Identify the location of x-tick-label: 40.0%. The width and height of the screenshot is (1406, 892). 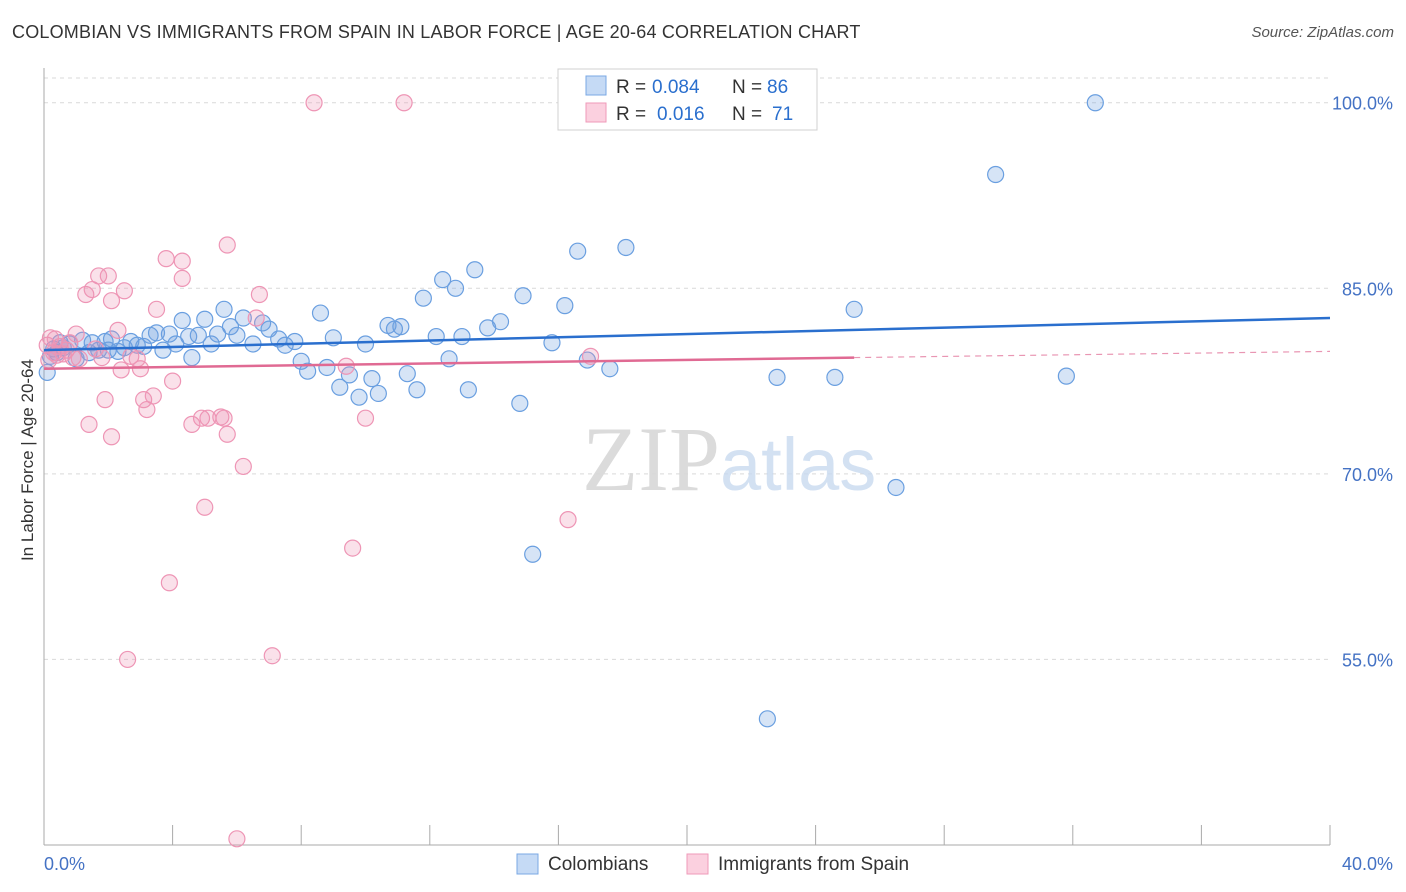
(1367, 864).